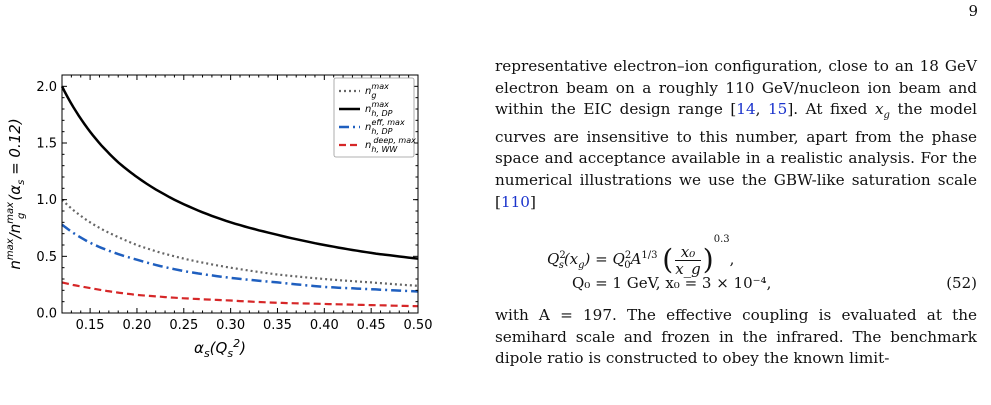 This screenshot has height=405, width=991. I want to click on page-number: 9, so click(973, 11).